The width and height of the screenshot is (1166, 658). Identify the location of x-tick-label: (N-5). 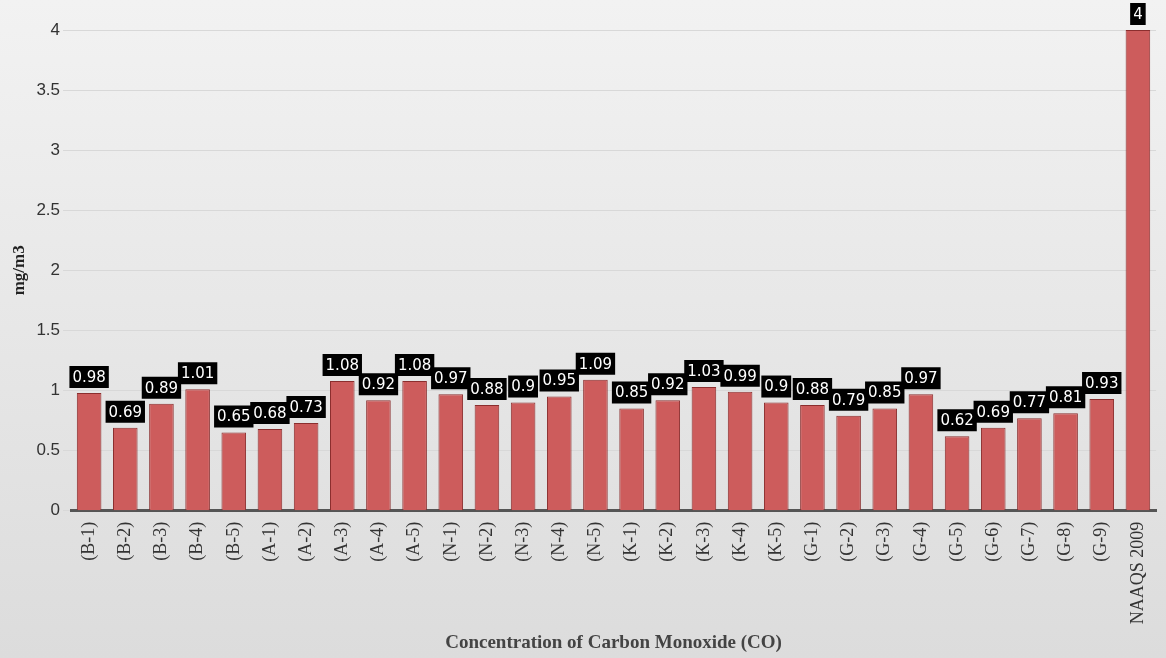
(595, 541).